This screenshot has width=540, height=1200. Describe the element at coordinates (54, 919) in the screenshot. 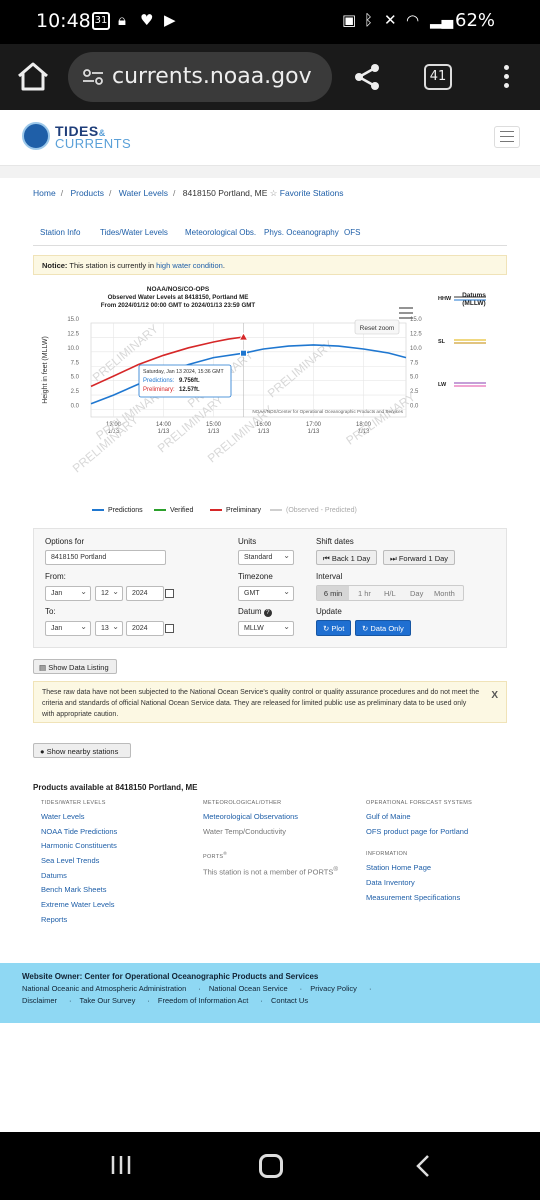

I see `product-link: Reports` at that location.